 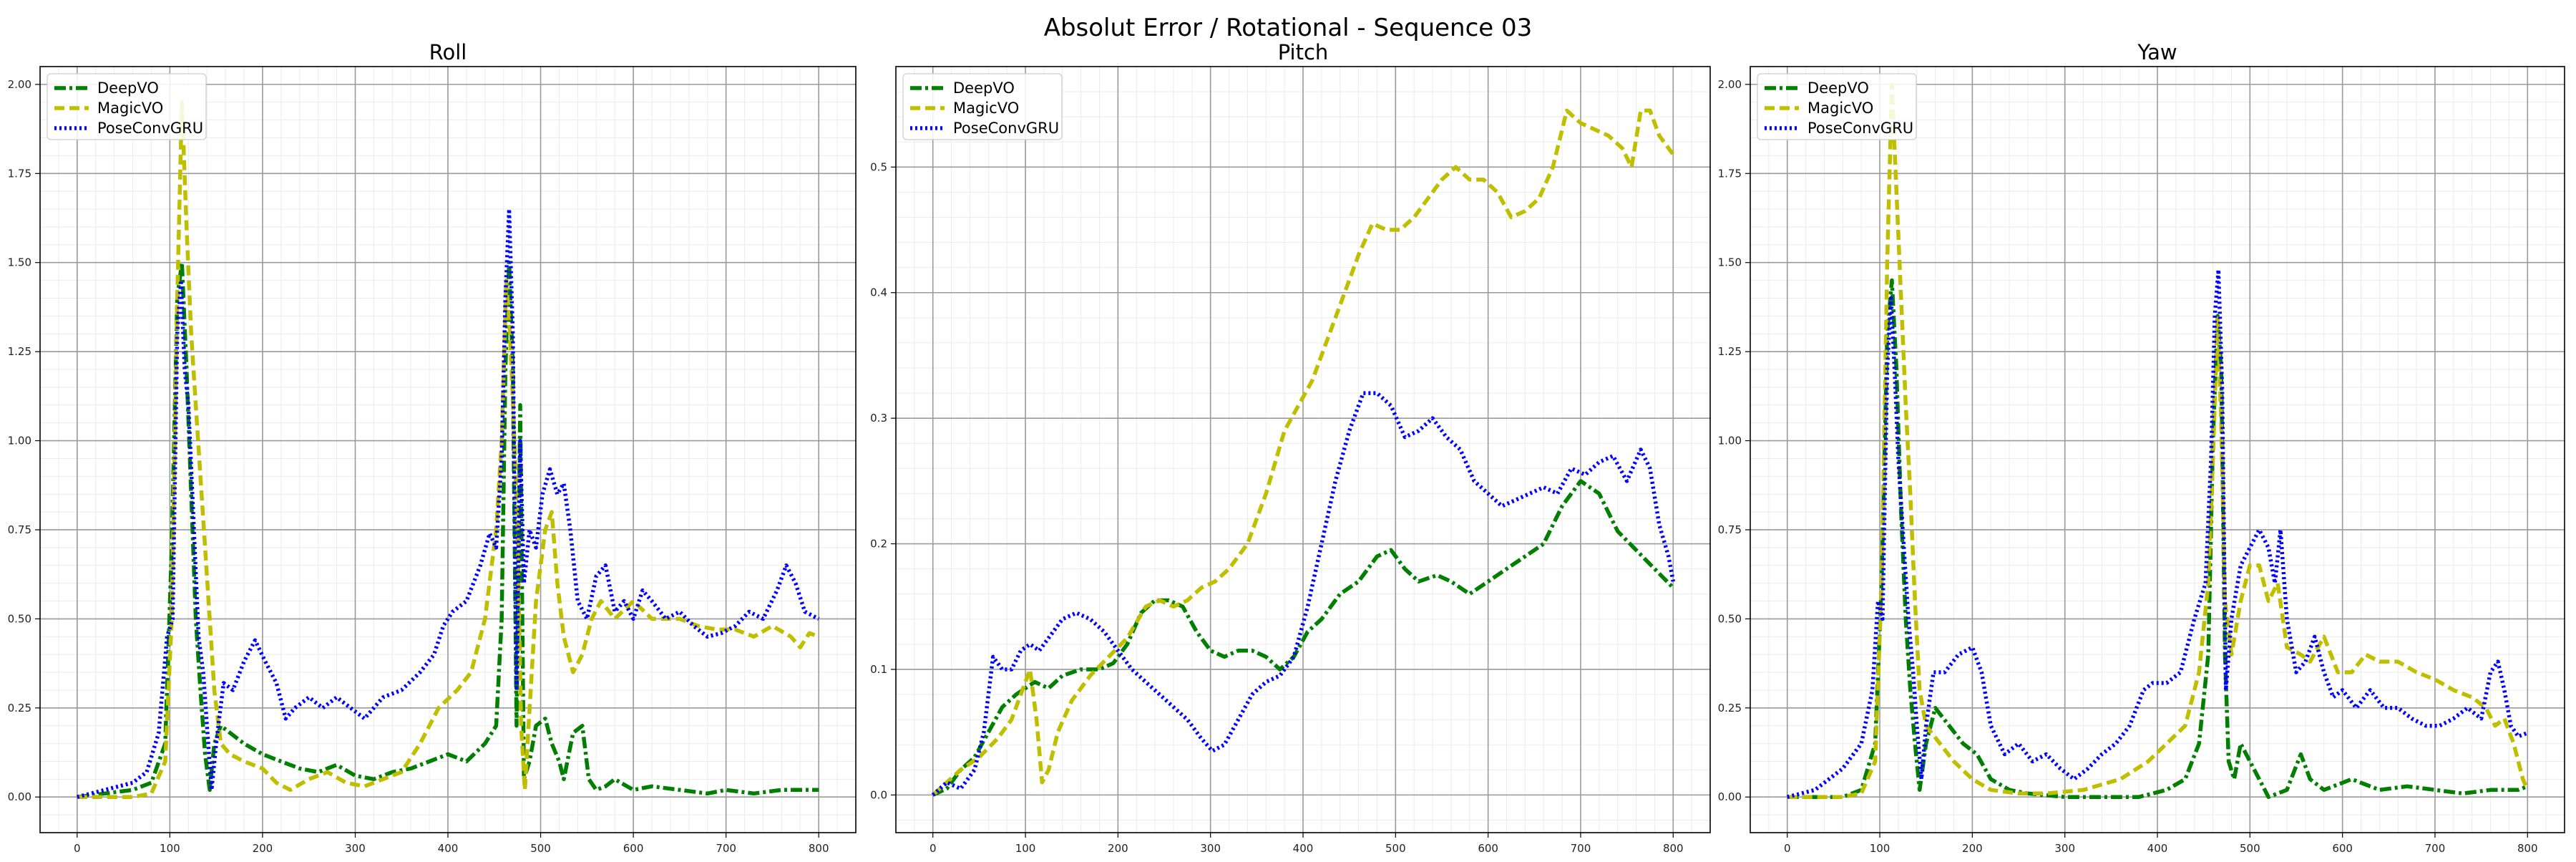 I want to click on y-tick-label: 0.4, so click(x=878, y=292).